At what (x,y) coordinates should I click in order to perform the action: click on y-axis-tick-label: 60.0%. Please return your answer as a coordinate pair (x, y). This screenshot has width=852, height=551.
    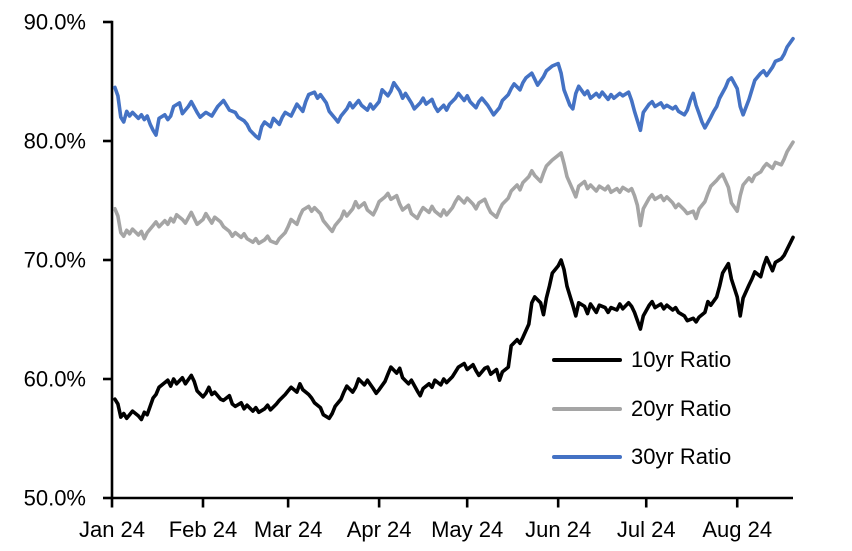
    Looking at the image, I should click on (55, 379).